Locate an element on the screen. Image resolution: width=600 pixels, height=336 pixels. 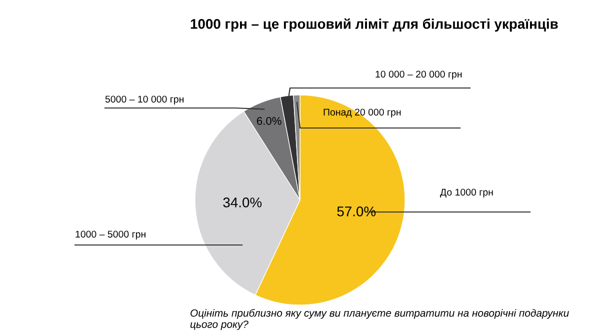
slice-label: 5000 – 10 000 грн is located at coordinates (144, 100).